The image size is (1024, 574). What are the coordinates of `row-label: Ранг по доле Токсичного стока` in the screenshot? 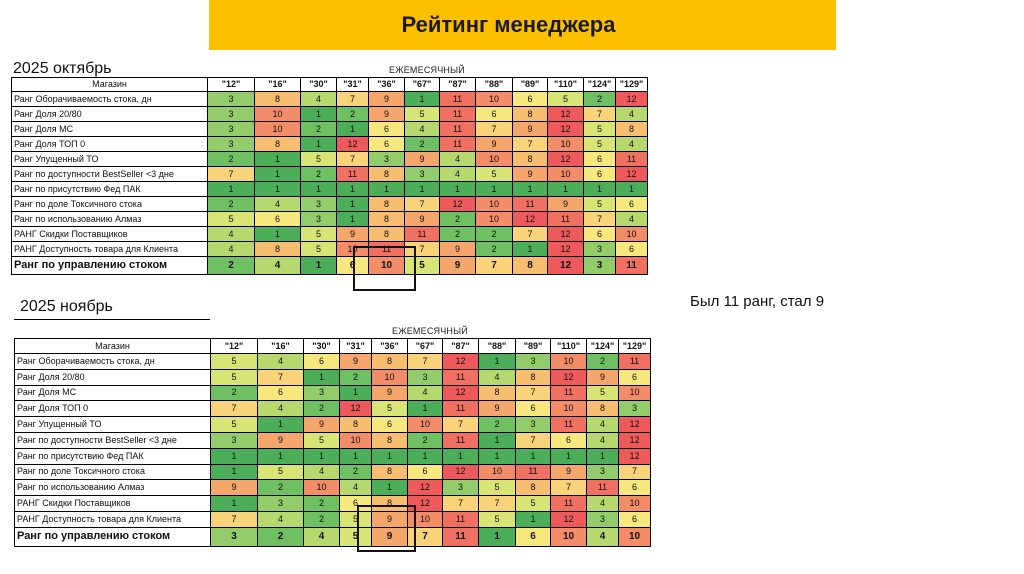 It's located at (112, 472).